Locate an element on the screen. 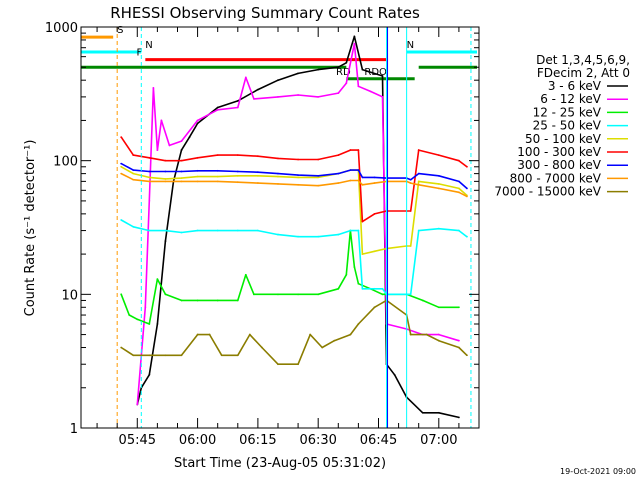 The width and height of the screenshot is (640, 480). y-tick-label-1: 10 is located at coordinates (69, 295).